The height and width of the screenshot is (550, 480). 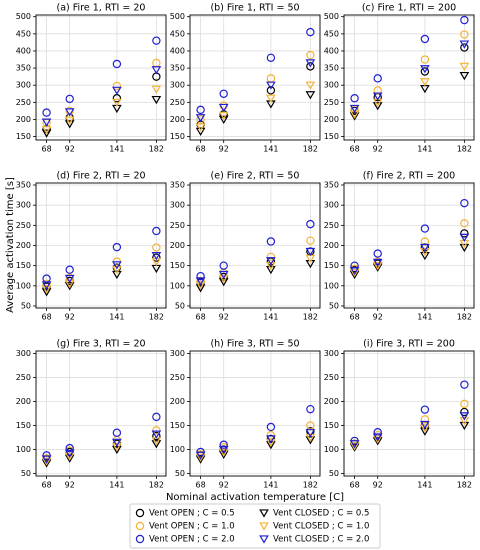 I want to click on panel-title: (c) Fire 1, RTI = 200, so click(x=409, y=8).